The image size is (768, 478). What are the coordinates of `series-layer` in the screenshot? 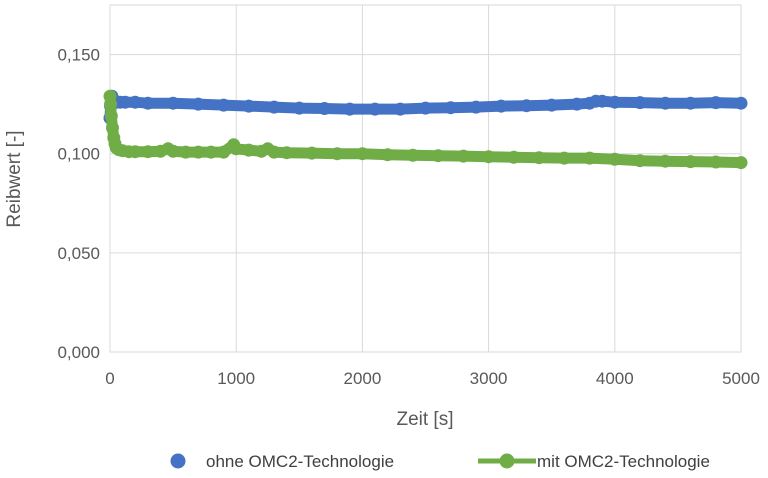 It's located at (425, 129).